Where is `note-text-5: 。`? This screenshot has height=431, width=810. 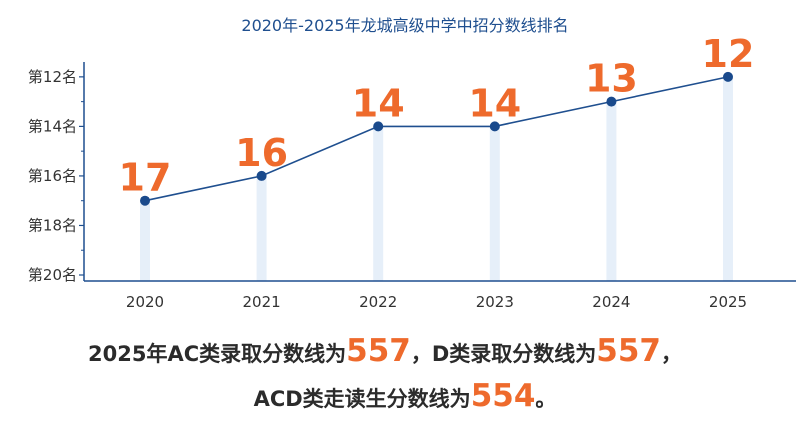
note-text-5: 。 is located at coordinates (546, 399).